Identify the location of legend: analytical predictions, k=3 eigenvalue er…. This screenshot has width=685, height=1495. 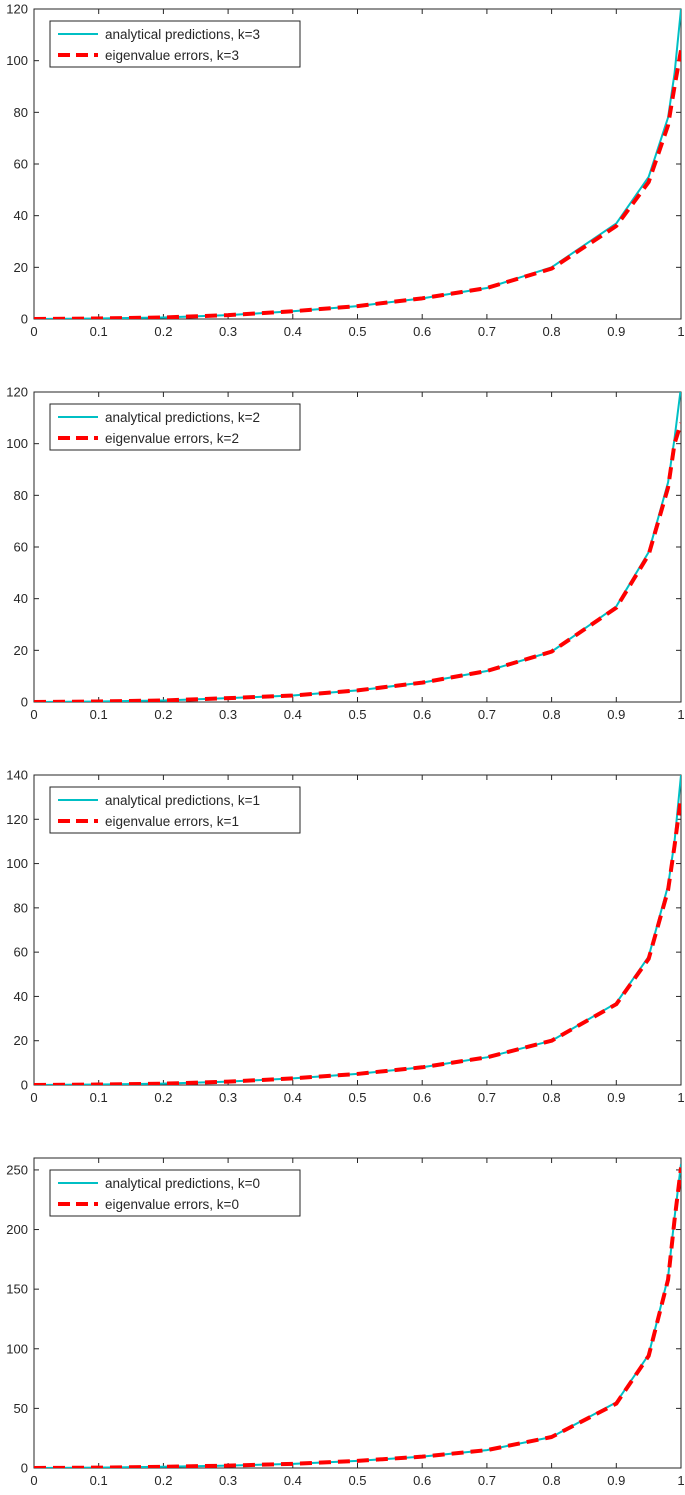
(175, 44).